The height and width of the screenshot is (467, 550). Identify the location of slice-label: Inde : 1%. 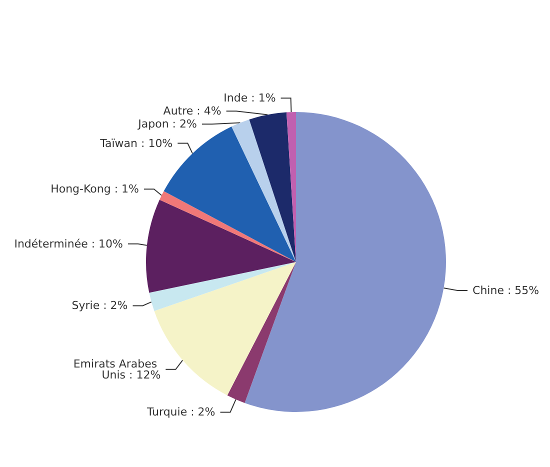
(250, 98).